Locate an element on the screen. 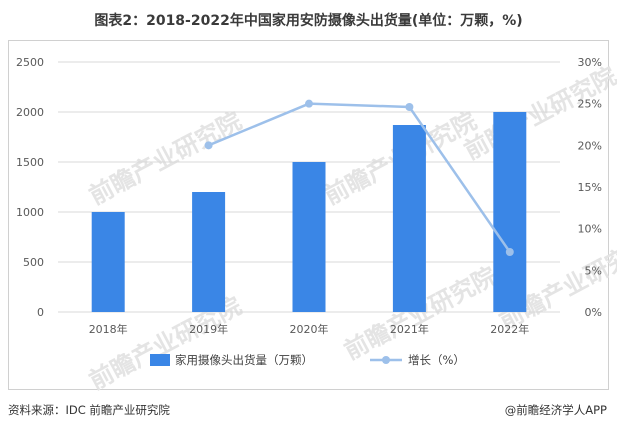  legend-label-bar: 家用摄像头出货量（万颗） is located at coordinates (244, 360).